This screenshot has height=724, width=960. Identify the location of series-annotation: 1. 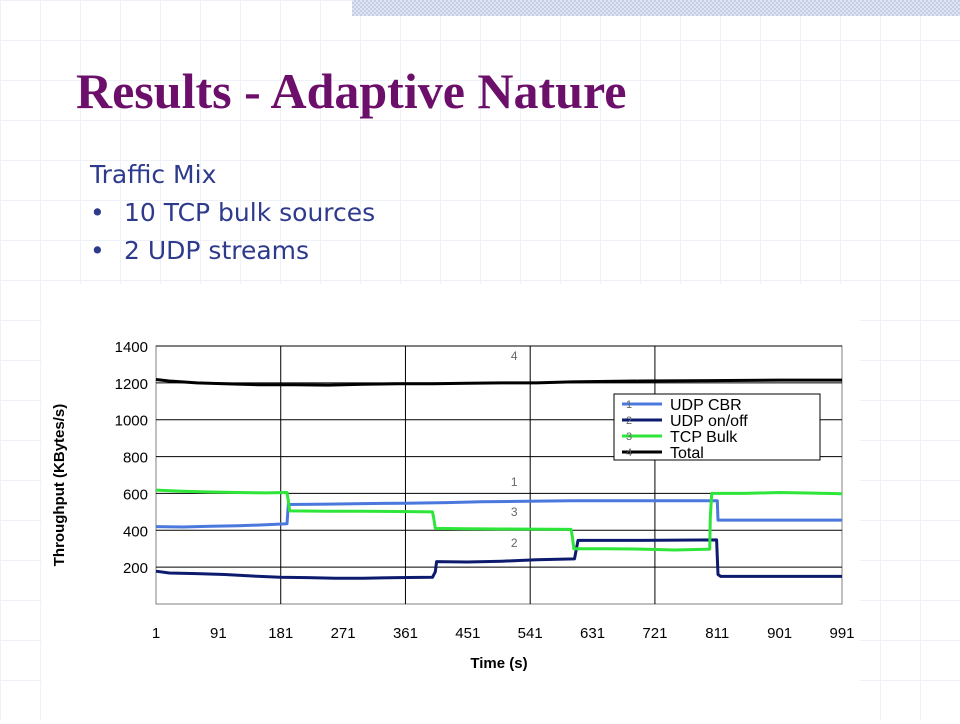
(514, 482).